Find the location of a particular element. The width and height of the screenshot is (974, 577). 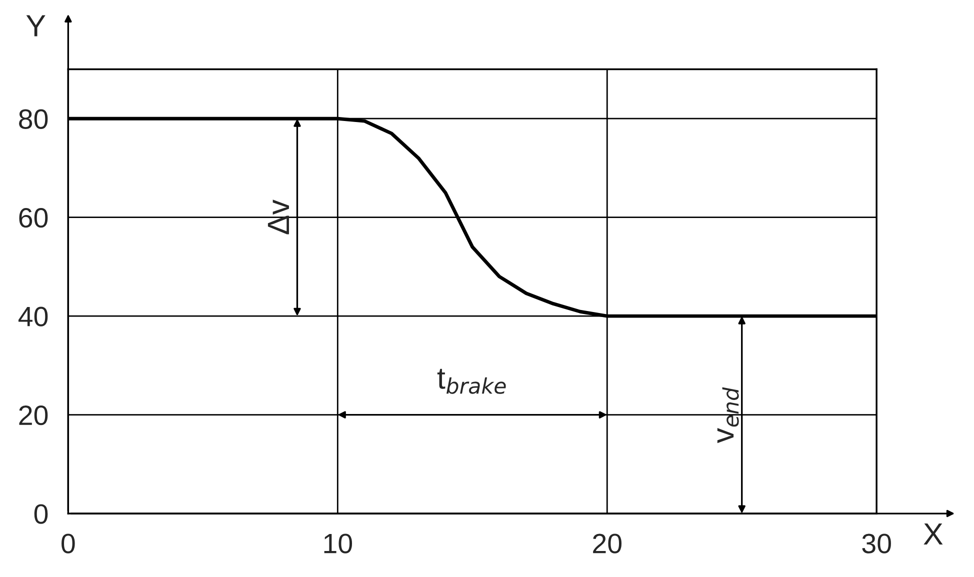

annotation: t$_{brake}$ is located at coordinates (471, 381).